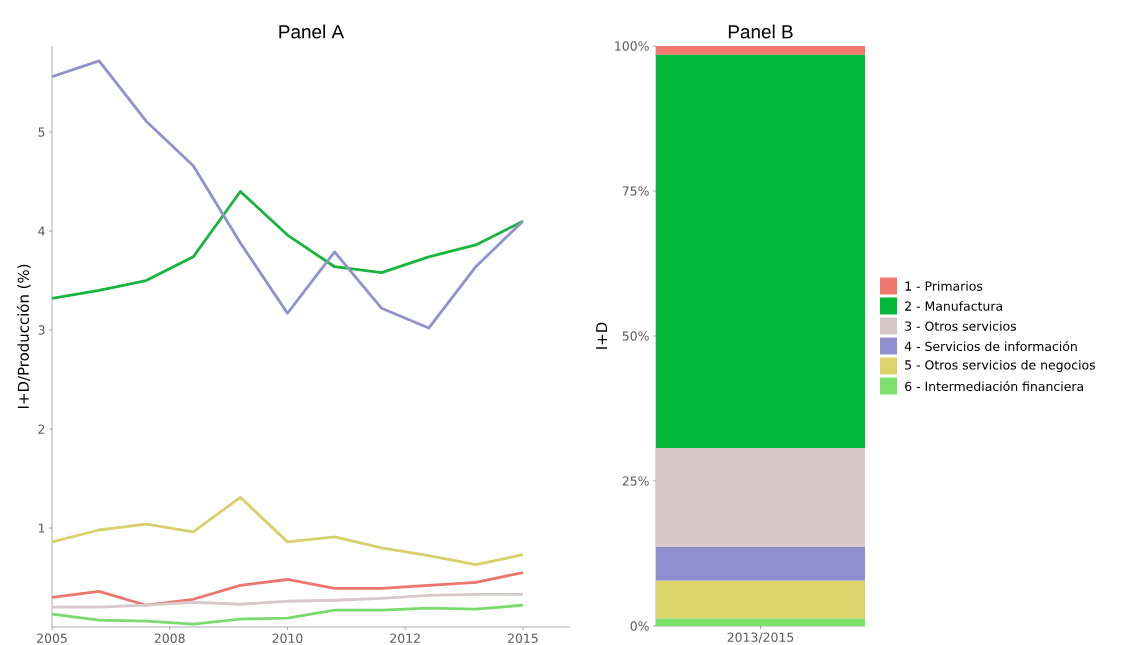 The width and height of the screenshot is (1138, 645). Describe the element at coordinates (635, 481) in the screenshot. I see `y-tick-label: 25%` at that location.